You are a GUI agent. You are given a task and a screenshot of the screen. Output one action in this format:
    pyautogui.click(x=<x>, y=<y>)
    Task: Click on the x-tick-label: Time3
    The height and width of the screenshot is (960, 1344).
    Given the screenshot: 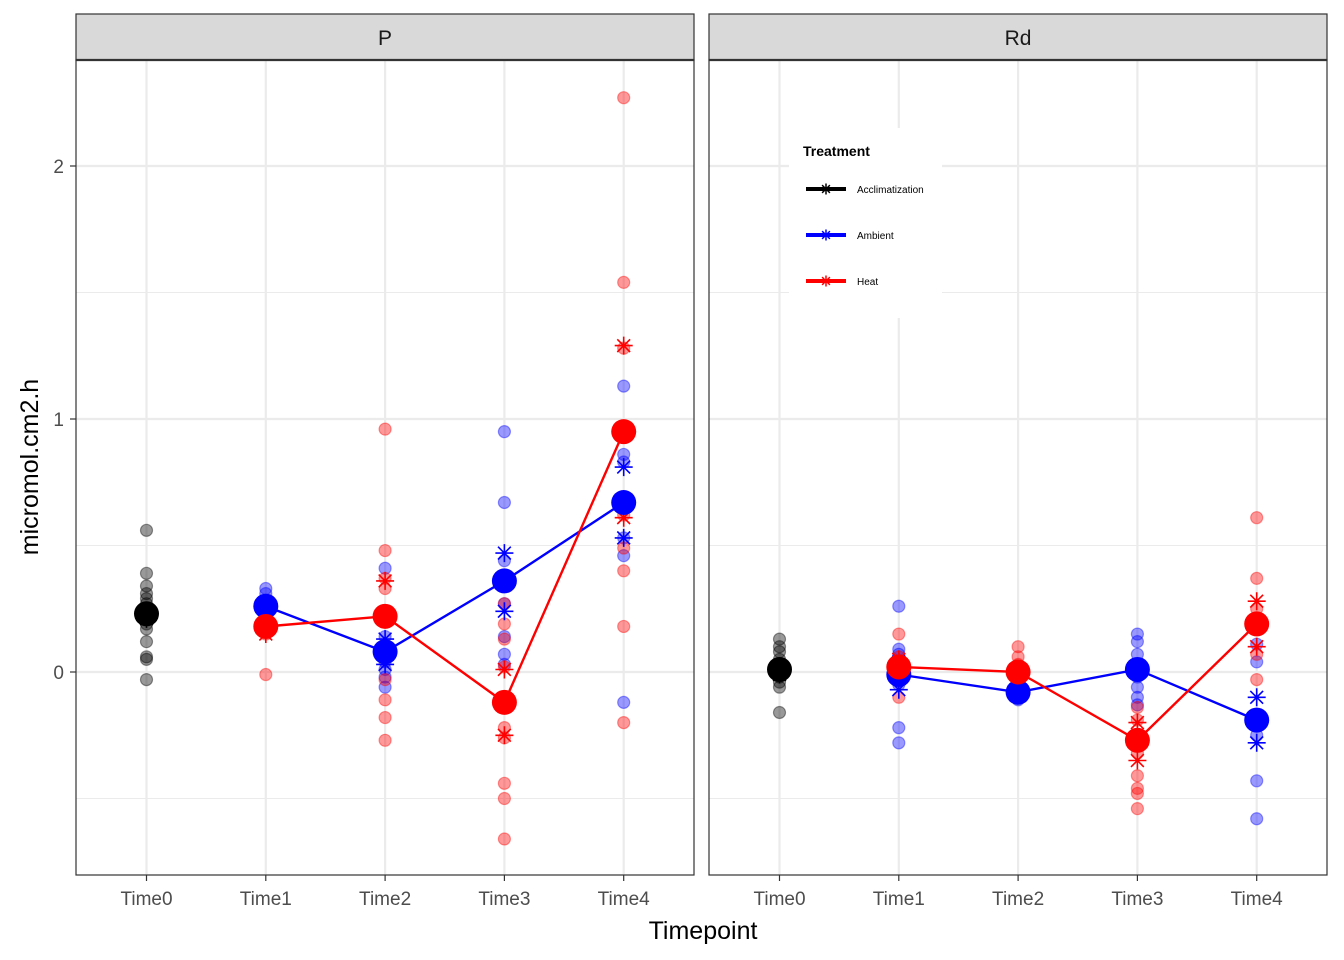 What is the action you would take?
    pyautogui.click(x=1137, y=899)
    